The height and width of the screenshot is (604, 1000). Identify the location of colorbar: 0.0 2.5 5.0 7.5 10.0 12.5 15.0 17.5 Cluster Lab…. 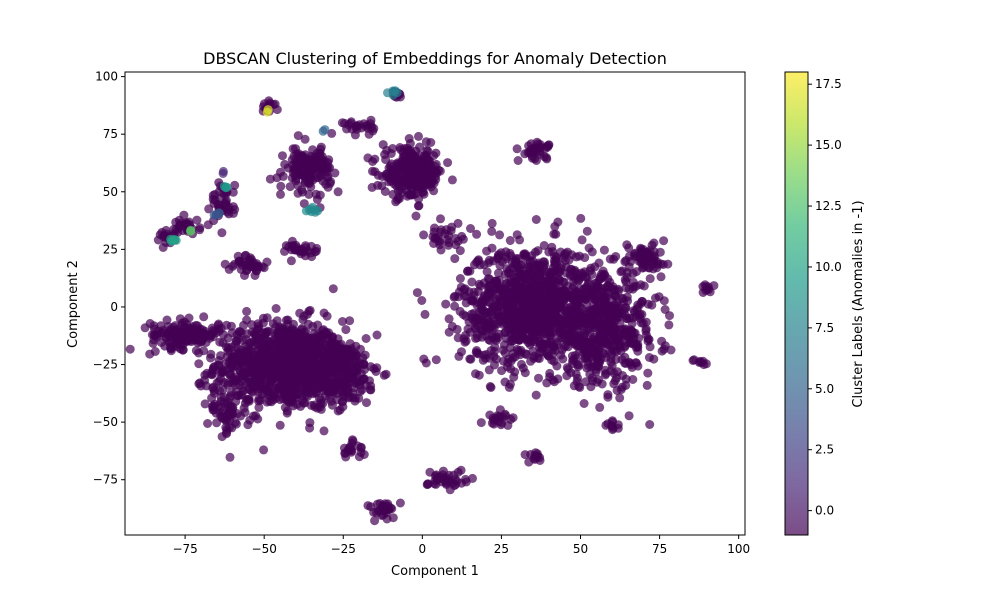
(825, 303).